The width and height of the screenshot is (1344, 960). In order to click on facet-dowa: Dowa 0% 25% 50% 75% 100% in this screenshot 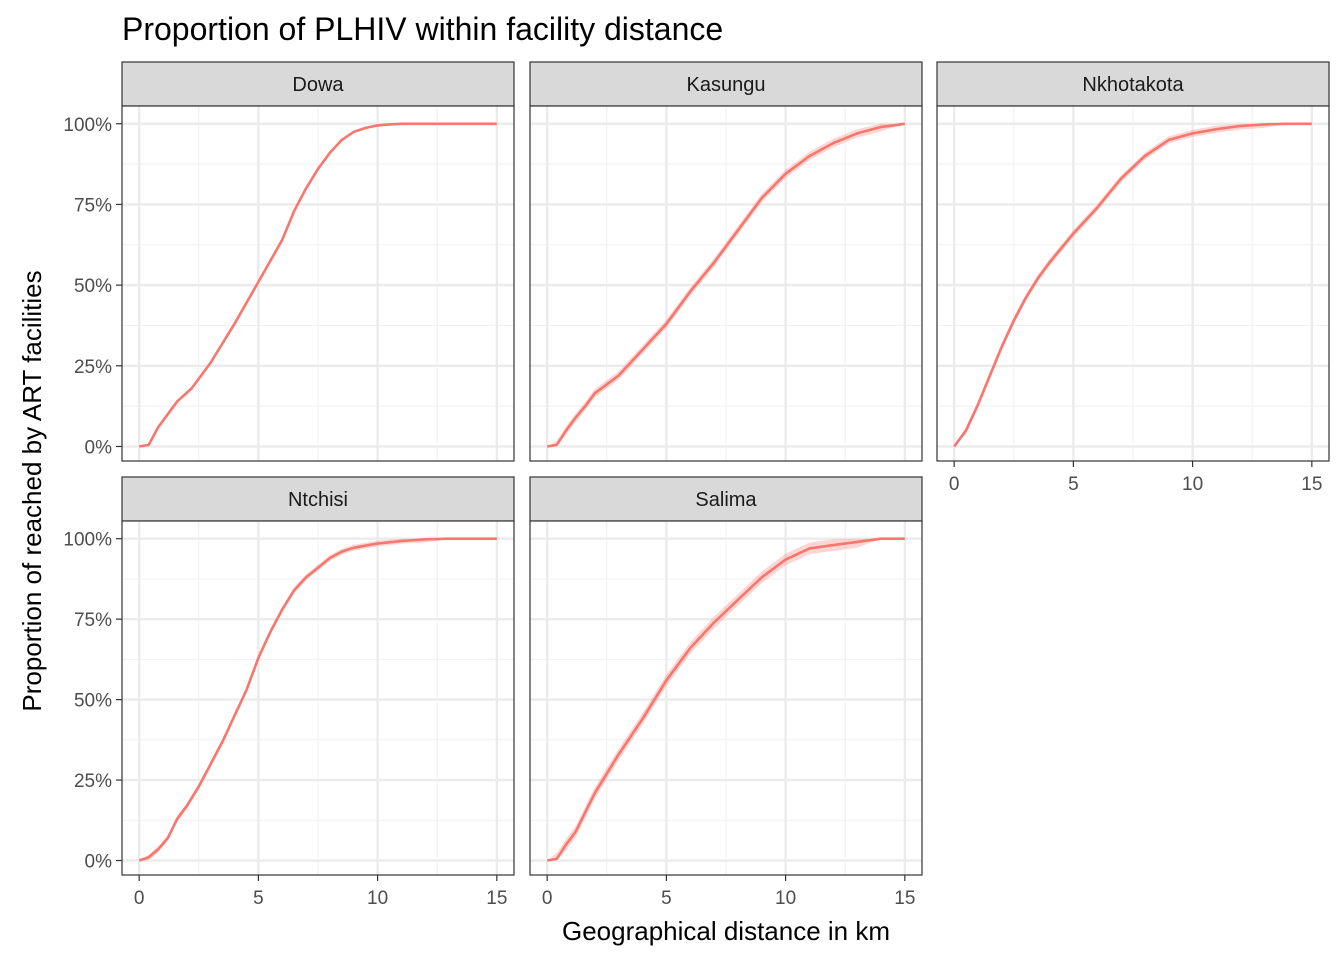, I will do `click(289, 261)`.